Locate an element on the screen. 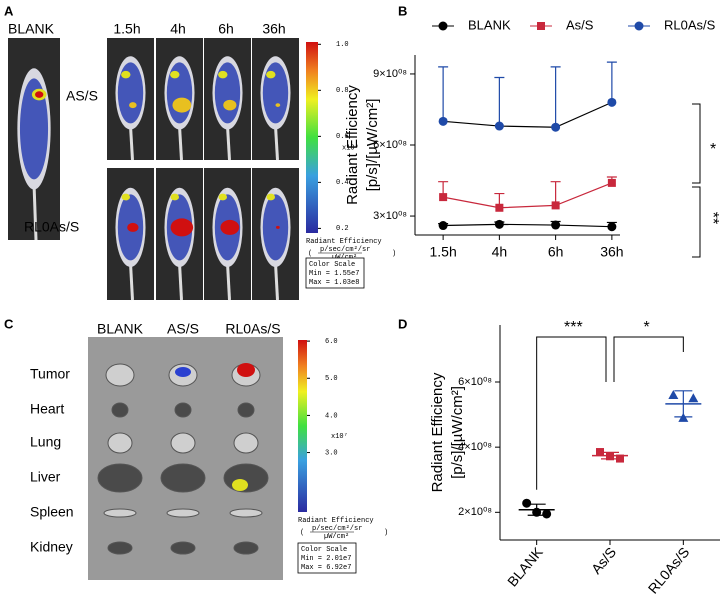 This screenshot has height=598, width=726. scale-text: Color Scale is located at coordinates (332, 265).